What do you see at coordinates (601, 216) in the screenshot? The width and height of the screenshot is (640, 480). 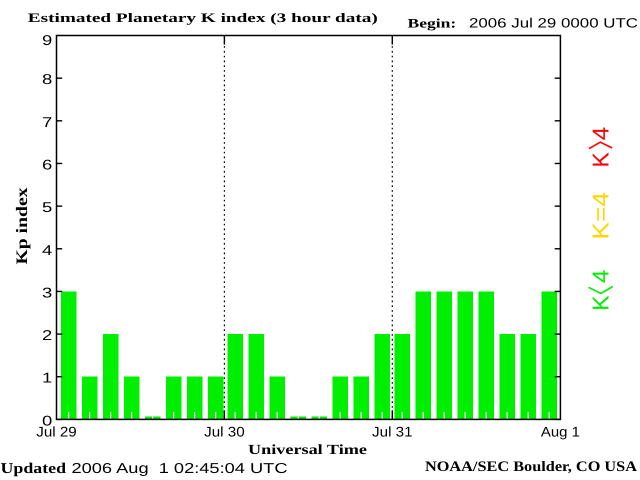 I see `svg-text: K=4` at bounding box center [601, 216].